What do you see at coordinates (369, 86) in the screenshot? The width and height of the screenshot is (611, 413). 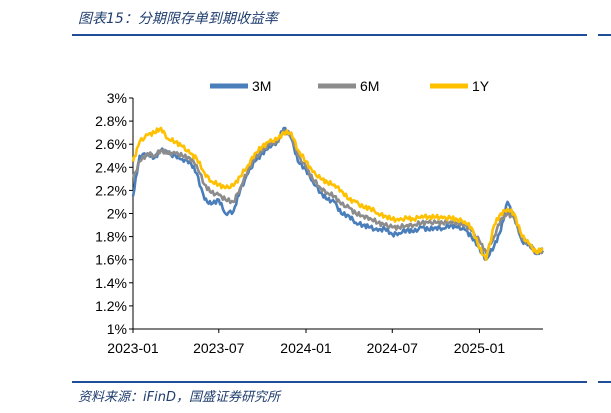 I see `legend-label-6m: 6M` at bounding box center [369, 86].